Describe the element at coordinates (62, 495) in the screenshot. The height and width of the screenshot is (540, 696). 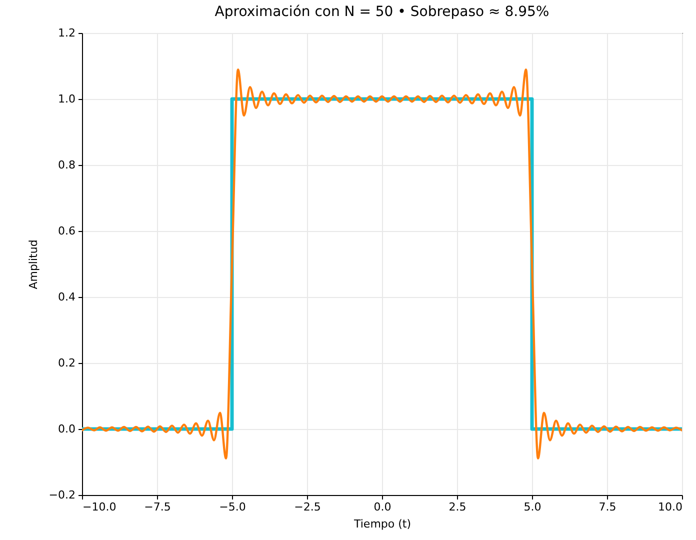
I see `y-tick-label: −0.2` at that location.